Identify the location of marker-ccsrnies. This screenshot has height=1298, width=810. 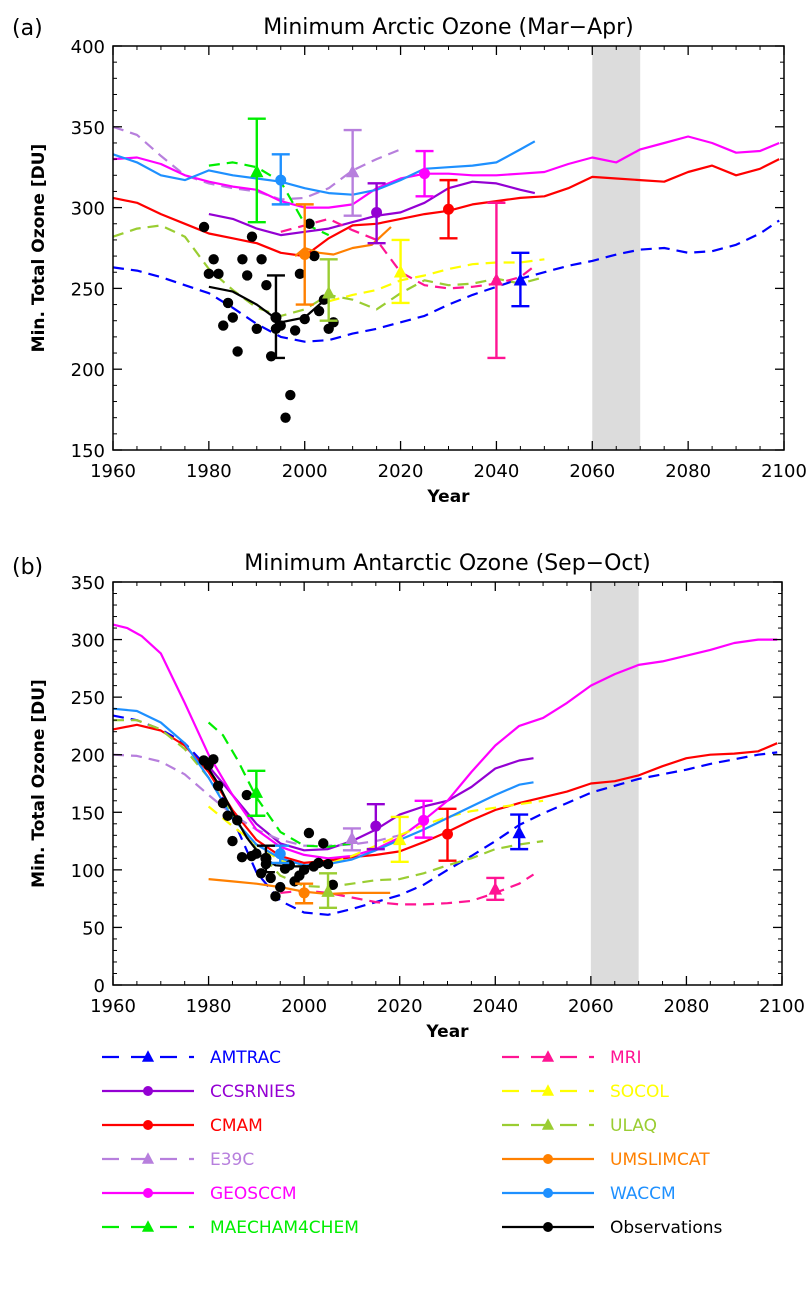
(377, 212).